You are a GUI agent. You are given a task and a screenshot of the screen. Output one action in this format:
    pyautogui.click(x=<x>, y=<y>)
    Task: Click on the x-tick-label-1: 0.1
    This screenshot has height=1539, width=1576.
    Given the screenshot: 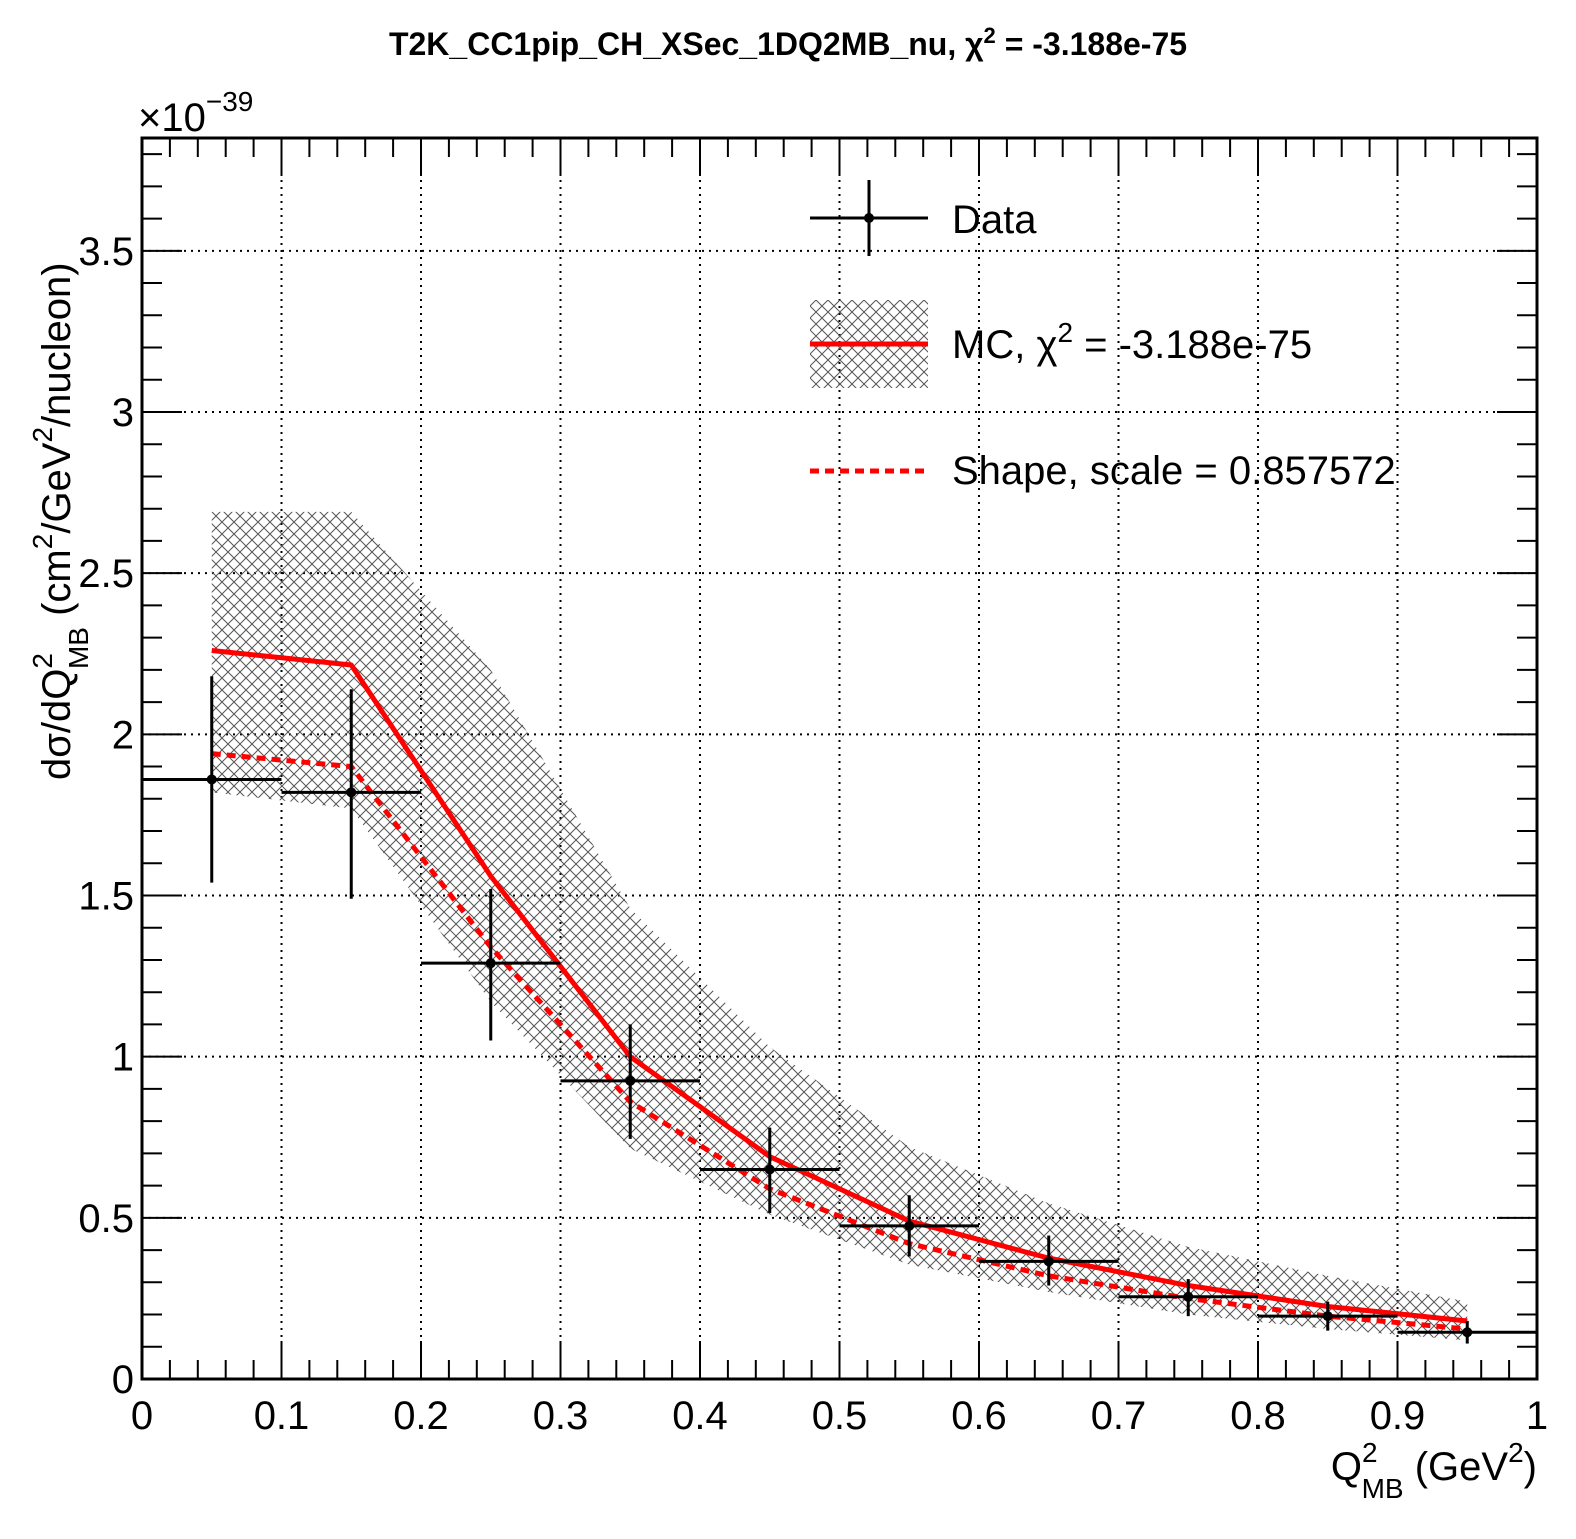 What is the action you would take?
    pyautogui.click(x=282, y=1416)
    